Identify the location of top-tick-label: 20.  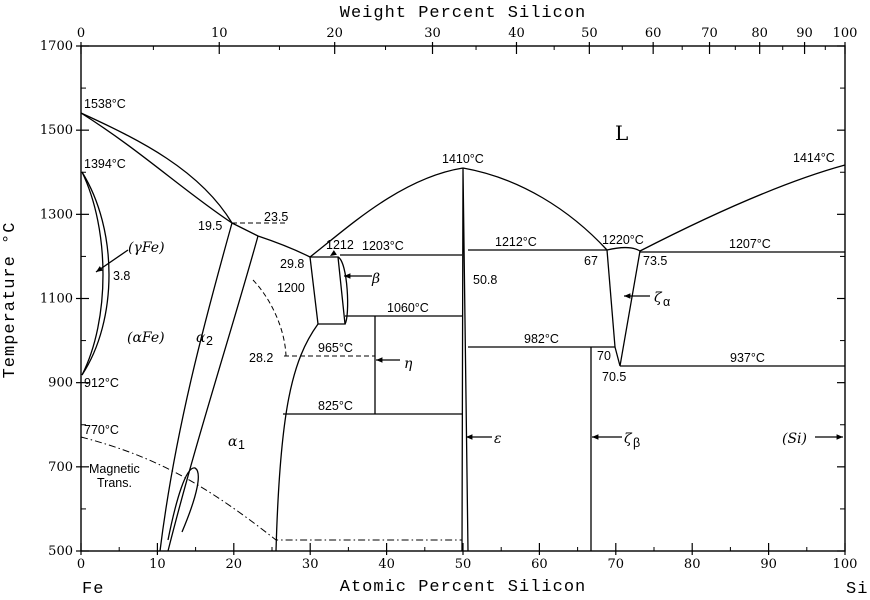
(334, 33).